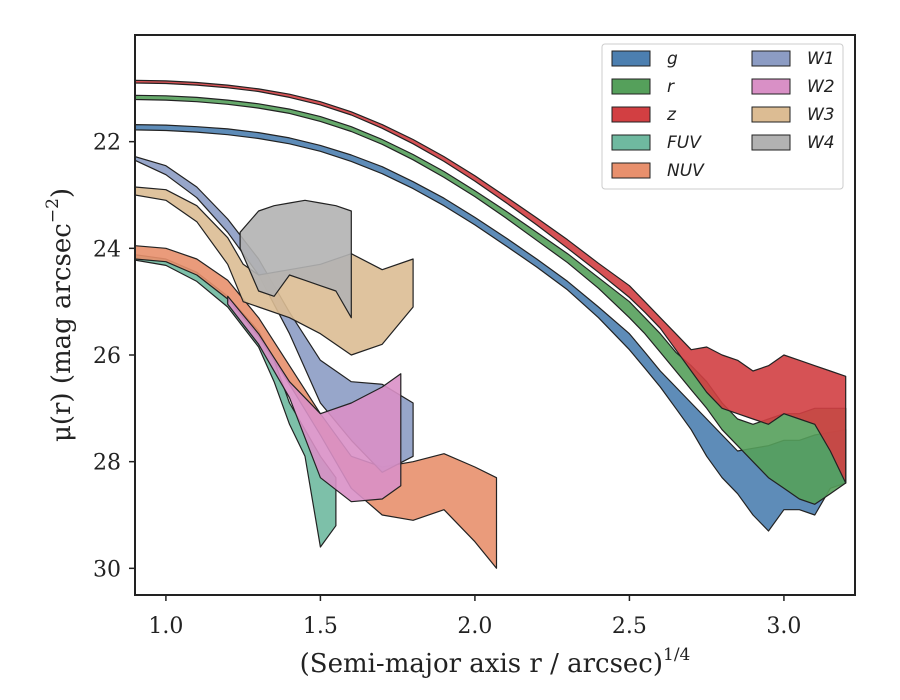  Describe the element at coordinates (62, 332) in the screenshot. I see `y-axis-label-main: μ(r) (mag arcsec` at that location.